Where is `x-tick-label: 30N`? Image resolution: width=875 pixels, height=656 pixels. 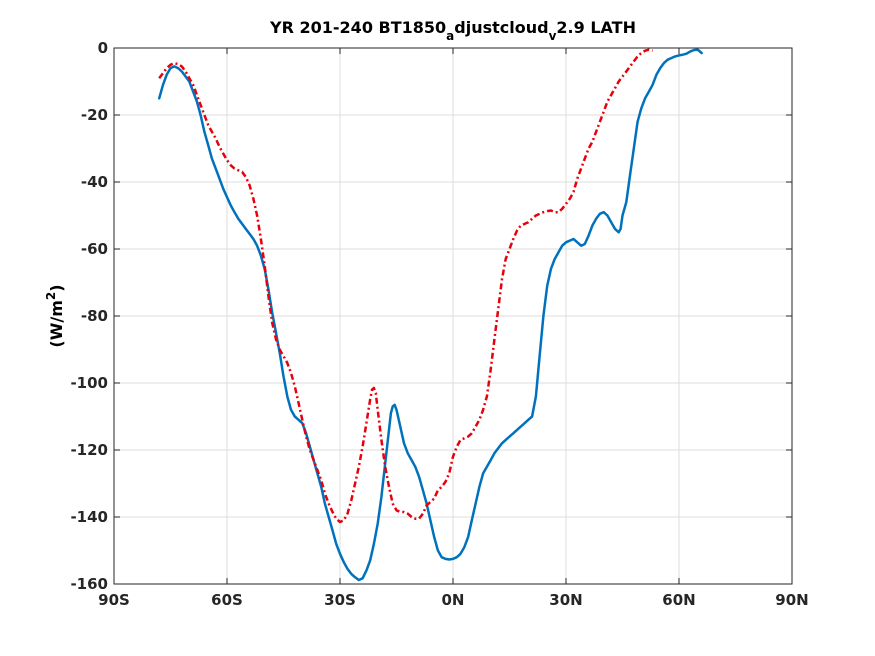 x-tick-label: 30N is located at coordinates (565, 600).